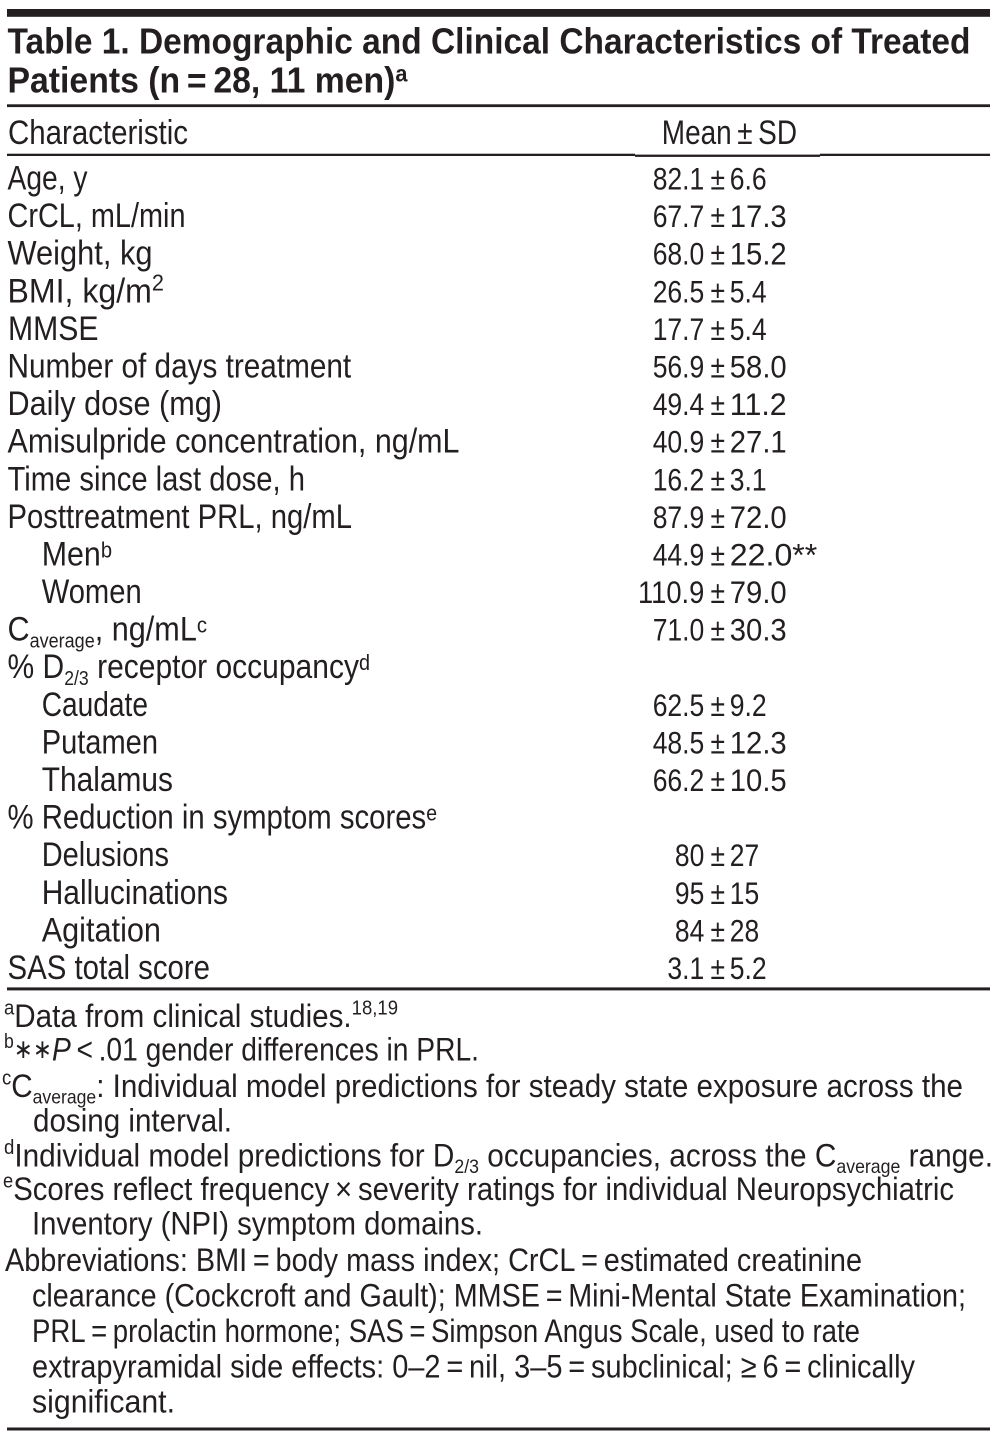 This screenshot has width=998, height=1440. I want to click on svg-text: Posttreatment PRL, ng/mL, so click(180, 517).